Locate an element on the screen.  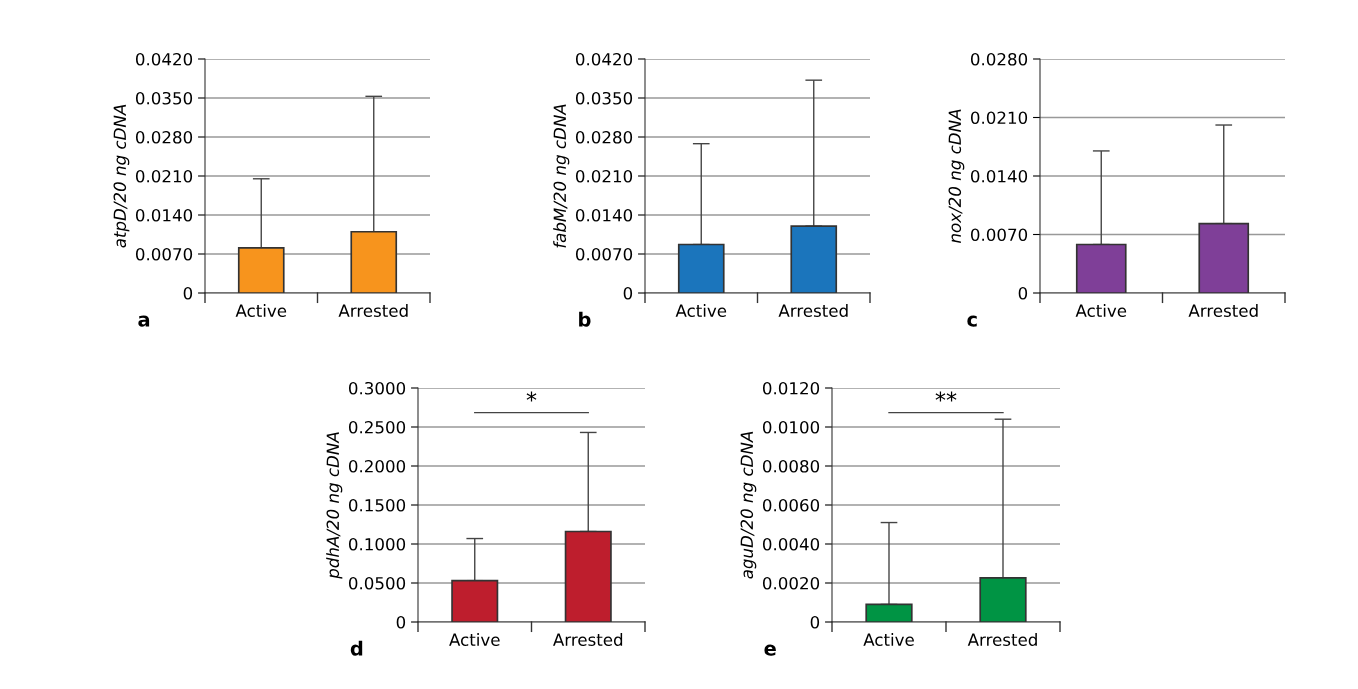
text: c is located at coordinates (972, 321).